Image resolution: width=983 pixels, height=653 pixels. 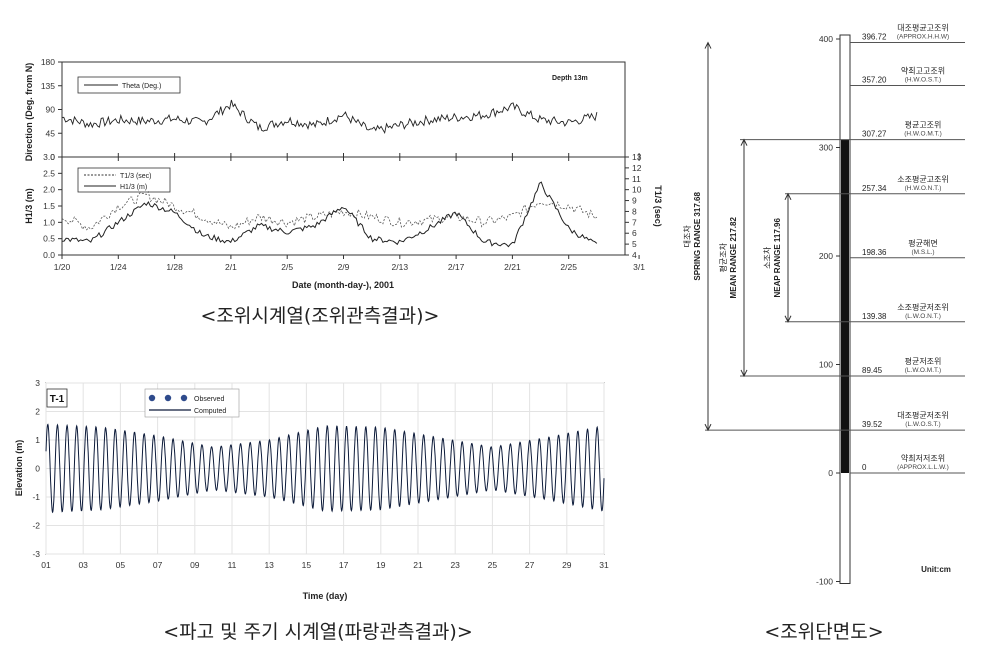 I want to click on wave-series-caption: <파고 및 주기 시계열(파랑관측결과)>, so click(x=318, y=632).